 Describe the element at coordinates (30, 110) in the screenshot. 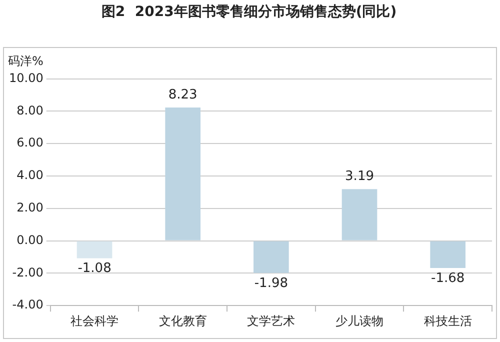

I see `y-tick-label: 8.00` at that location.